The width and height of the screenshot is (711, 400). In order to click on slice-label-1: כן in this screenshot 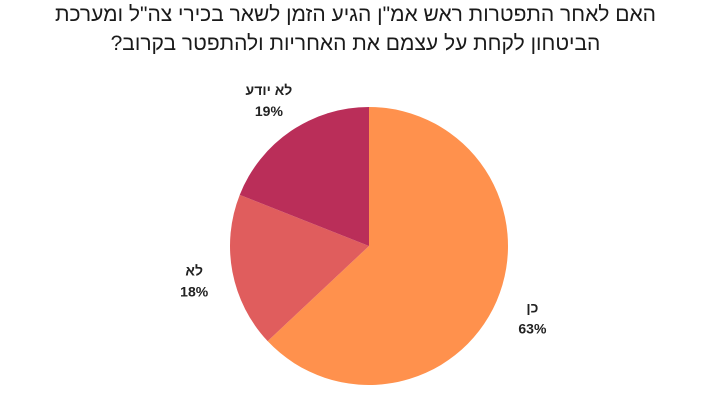, I will do `click(532, 308)`.